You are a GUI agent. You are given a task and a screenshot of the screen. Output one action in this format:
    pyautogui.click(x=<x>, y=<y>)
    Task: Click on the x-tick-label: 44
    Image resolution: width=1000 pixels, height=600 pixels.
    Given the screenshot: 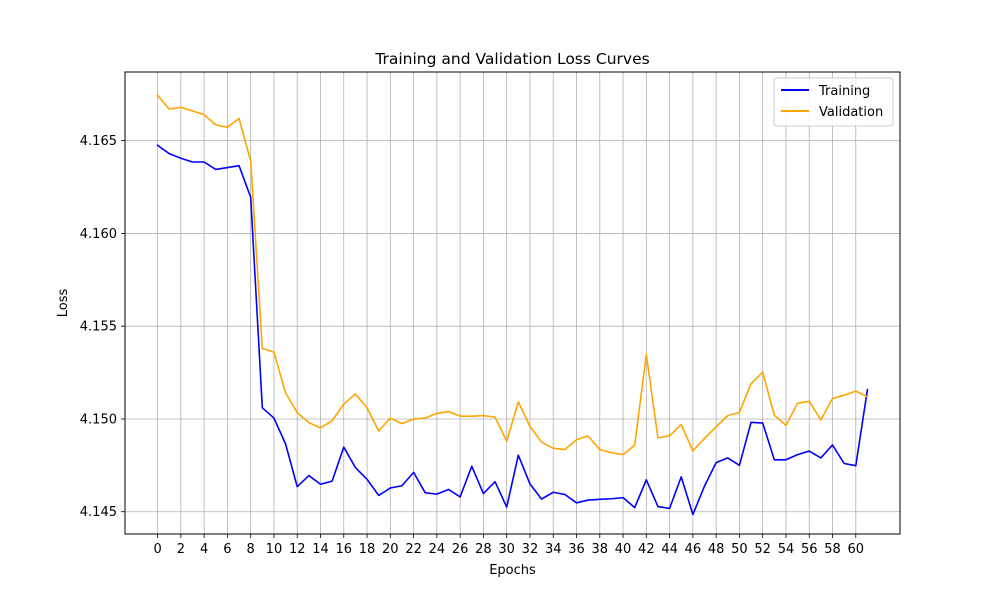 What is the action you would take?
    pyautogui.click(x=669, y=549)
    